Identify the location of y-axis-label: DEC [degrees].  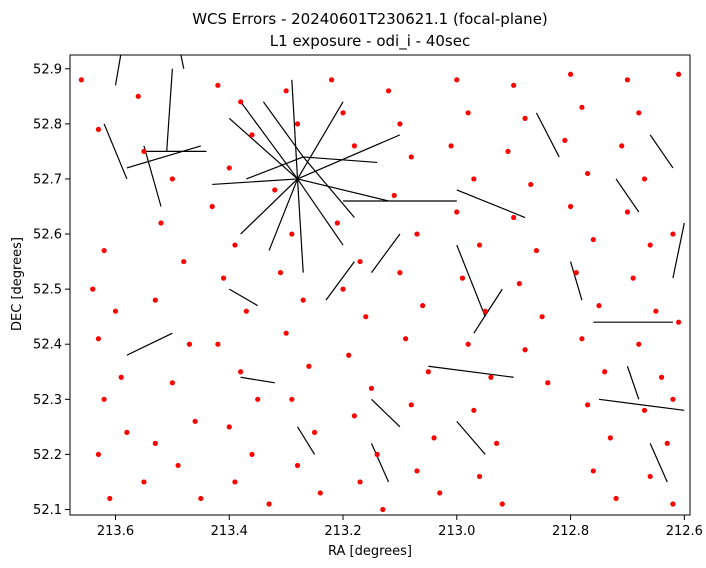
(17, 284).